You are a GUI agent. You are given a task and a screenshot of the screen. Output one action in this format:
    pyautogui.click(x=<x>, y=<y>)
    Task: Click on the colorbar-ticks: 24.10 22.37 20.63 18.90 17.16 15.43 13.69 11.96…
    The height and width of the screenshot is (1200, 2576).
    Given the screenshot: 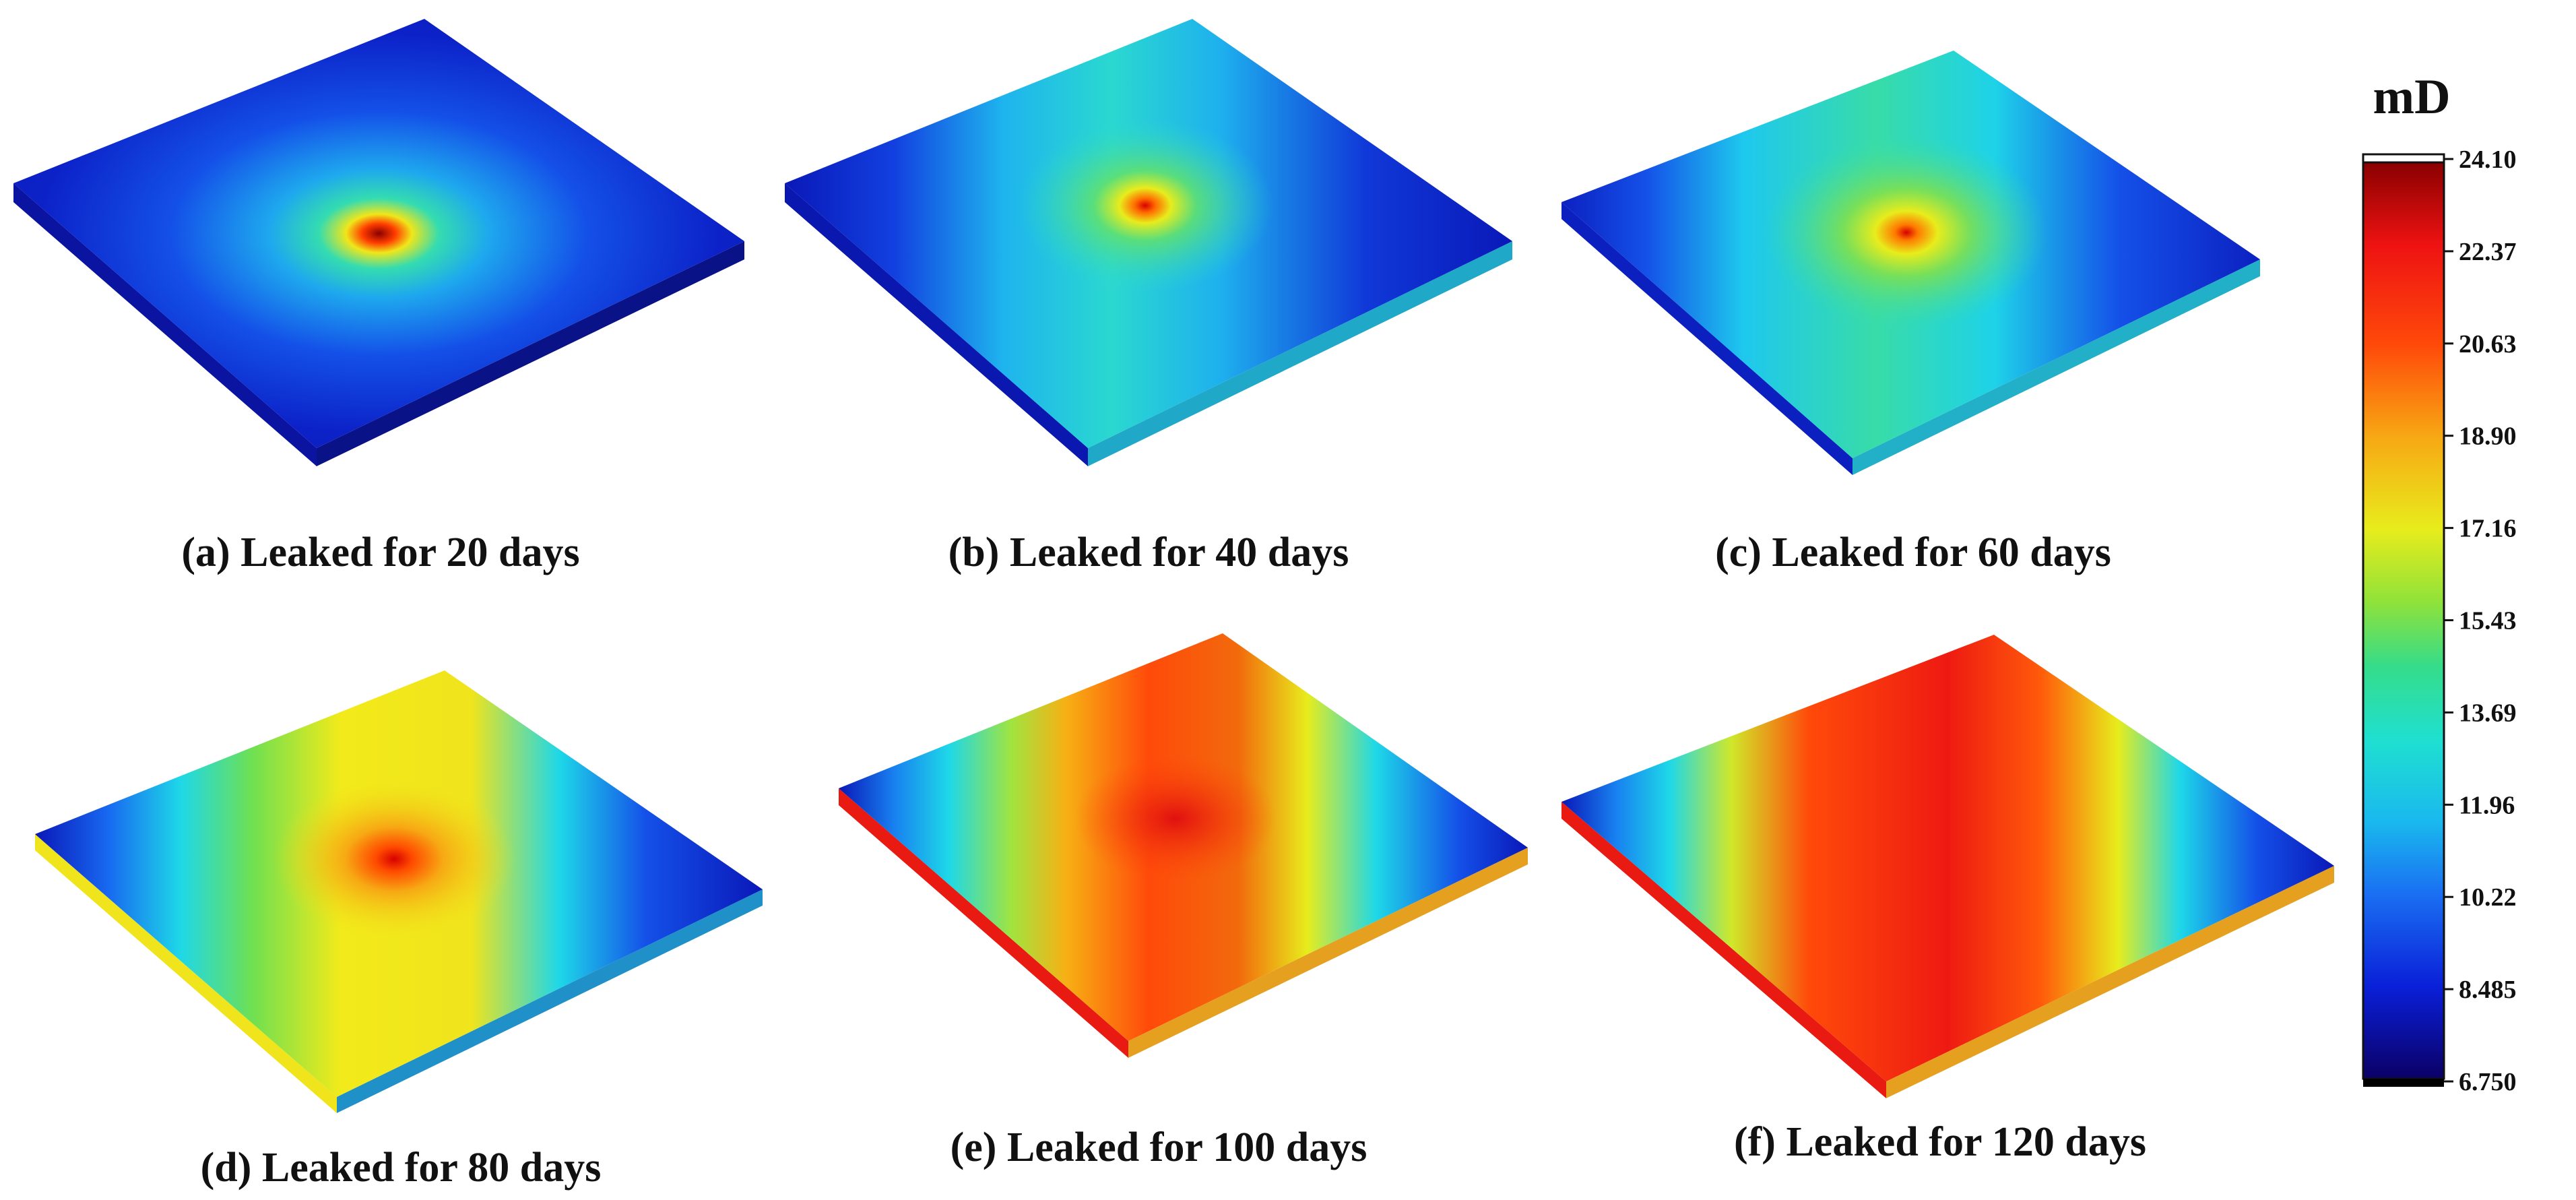 What is the action you would take?
    pyautogui.click(x=2481, y=621)
    